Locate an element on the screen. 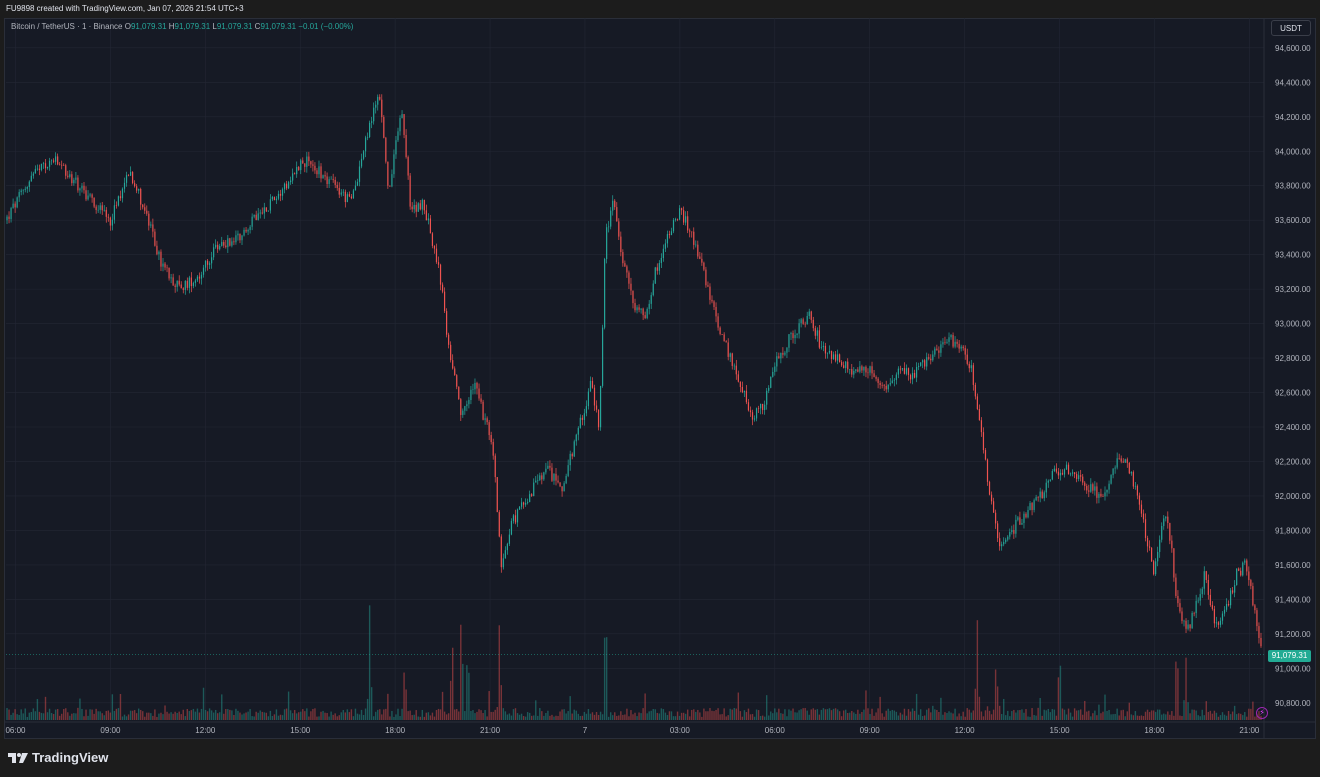 The width and height of the screenshot is (1320, 777). currency-button: USDT is located at coordinates (1291, 28).